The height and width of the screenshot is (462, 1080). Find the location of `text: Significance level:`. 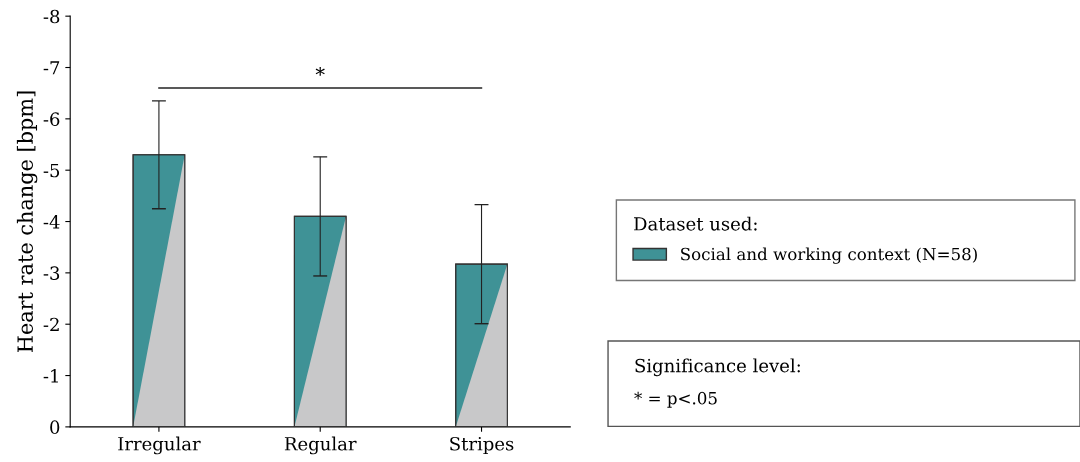

text: Significance level: is located at coordinates (717, 367).